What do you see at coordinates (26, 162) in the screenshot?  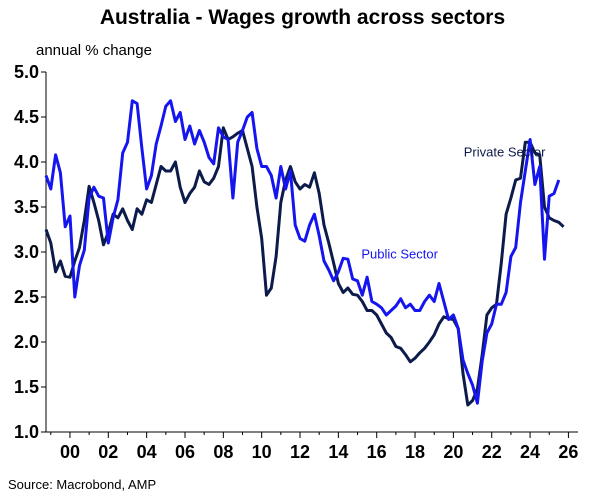 I see `y-tick-label: 4.0` at bounding box center [26, 162].